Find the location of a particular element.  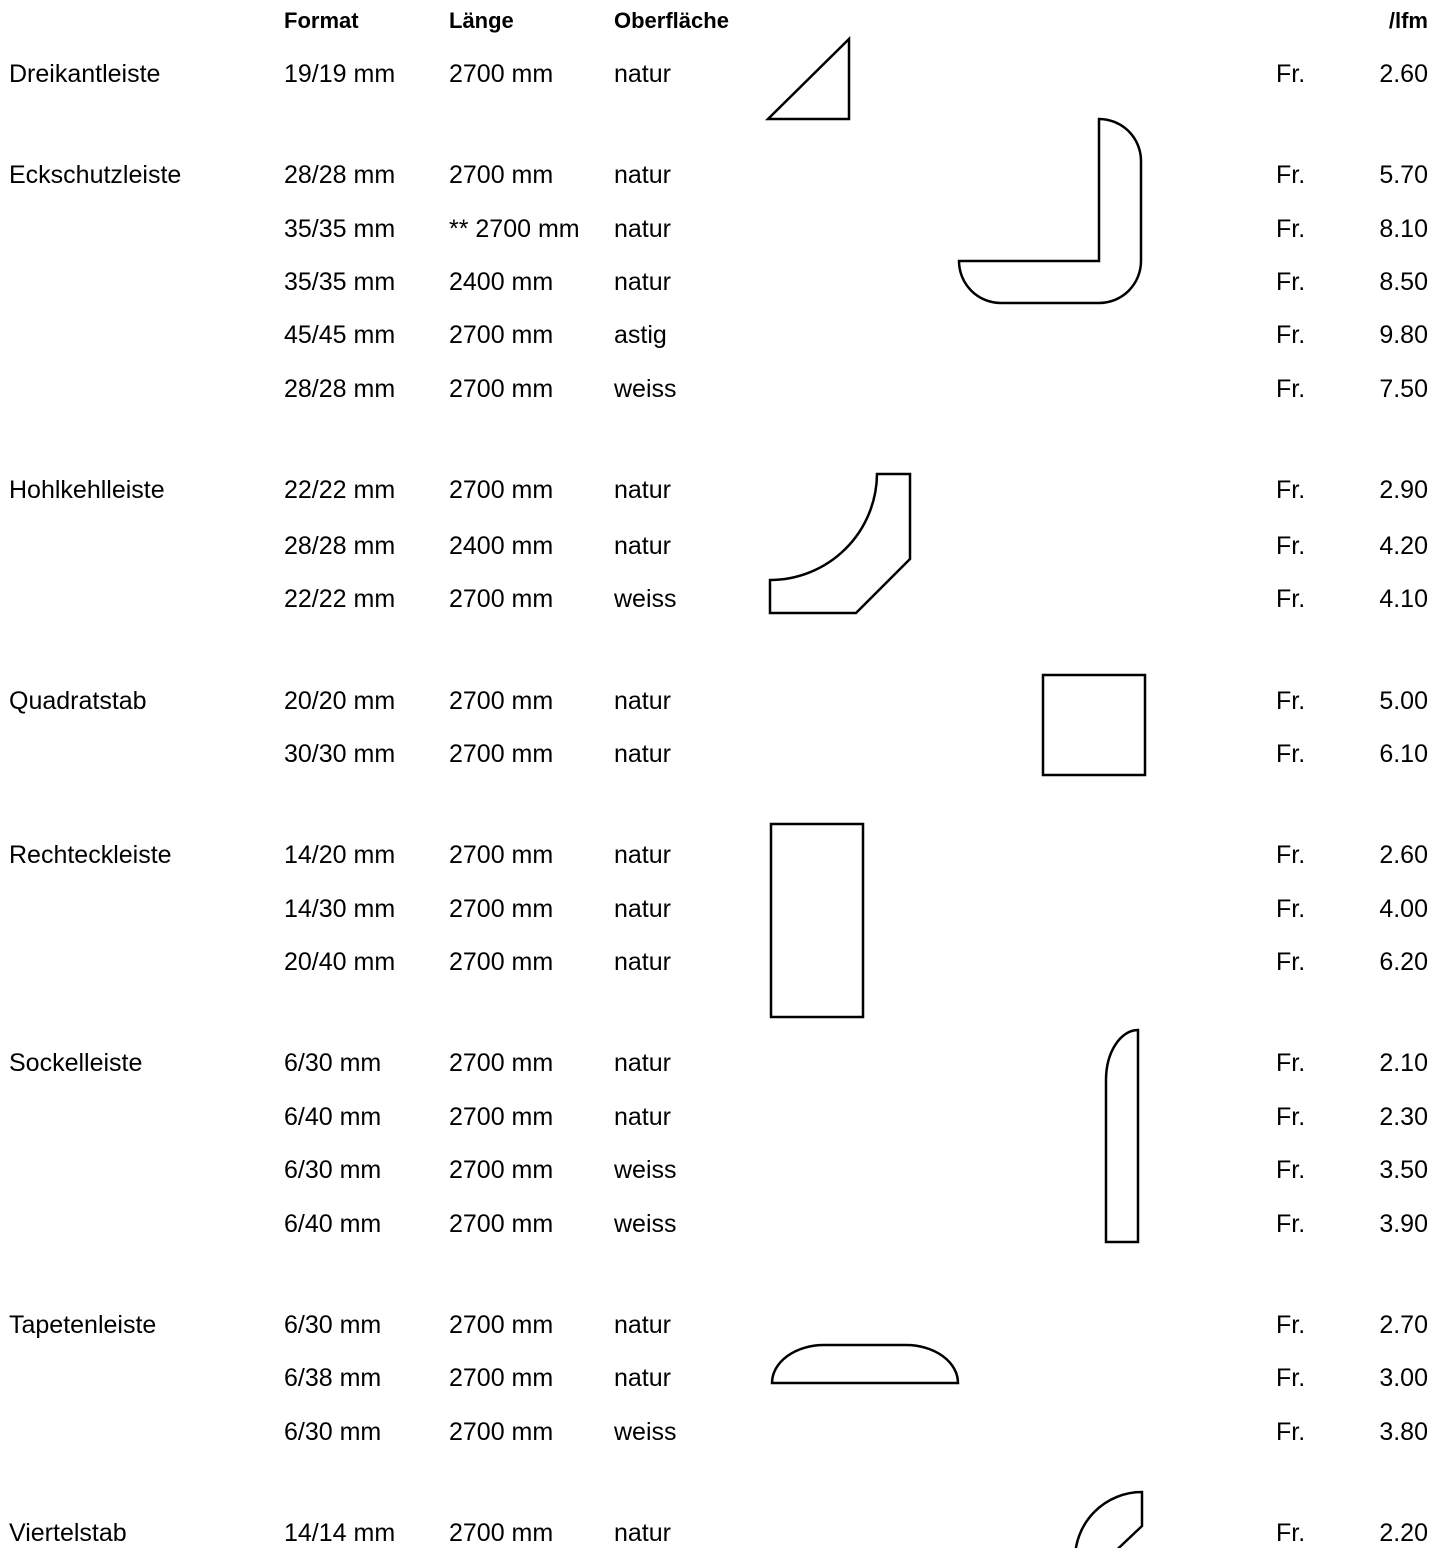

product-name: Tapetenleiste is located at coordinates (83, 1325).